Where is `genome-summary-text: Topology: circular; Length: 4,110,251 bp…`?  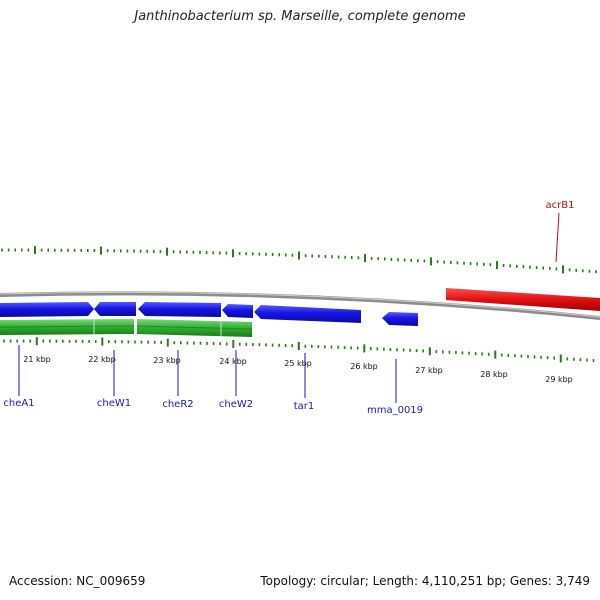
genome-summary-text: Topology: circular; Length: 4,110,251 bp… is located at coordinates (425, 581).